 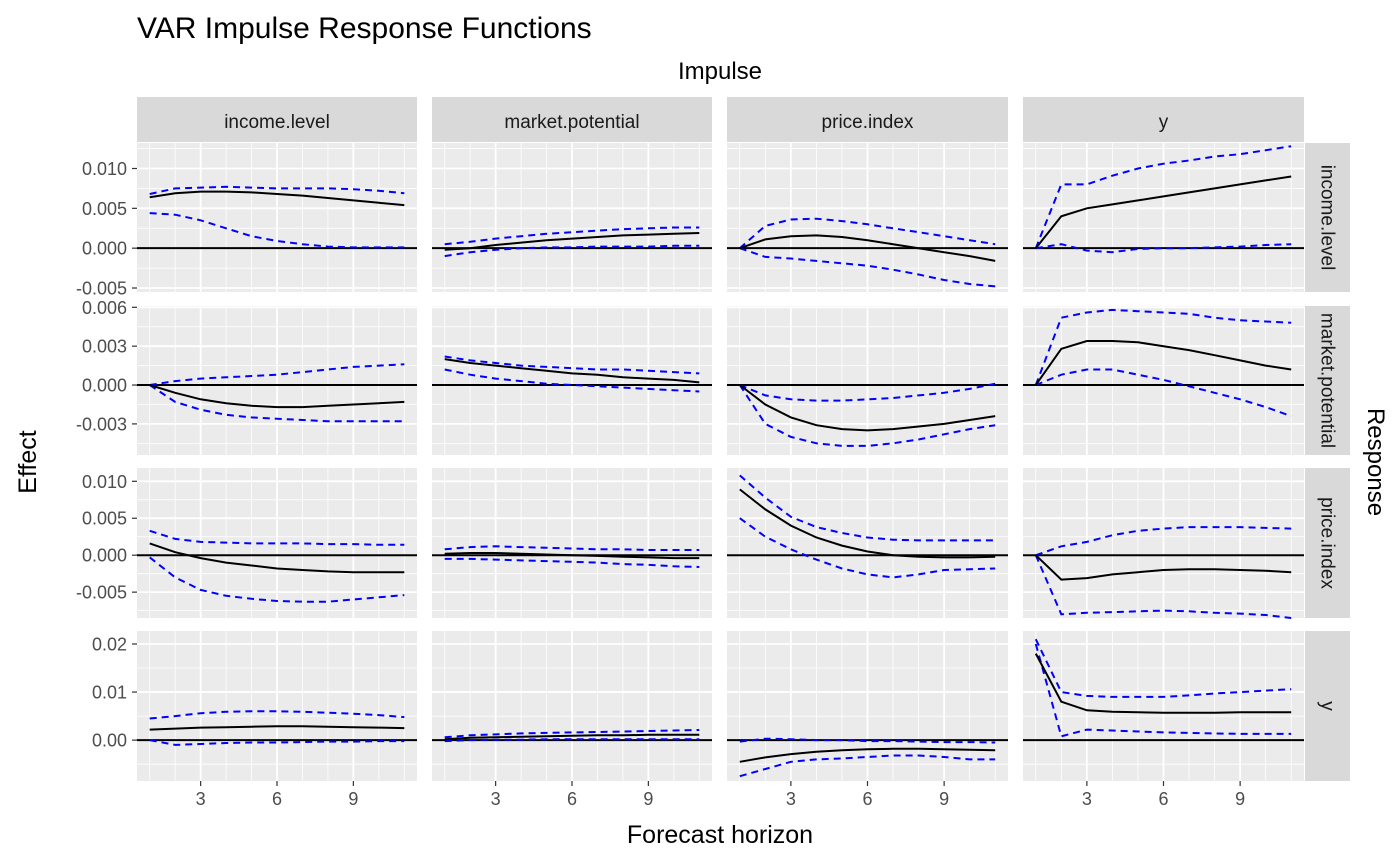 I want to click on impulse-facet-label: Impulse, so click(x=720, y=71).